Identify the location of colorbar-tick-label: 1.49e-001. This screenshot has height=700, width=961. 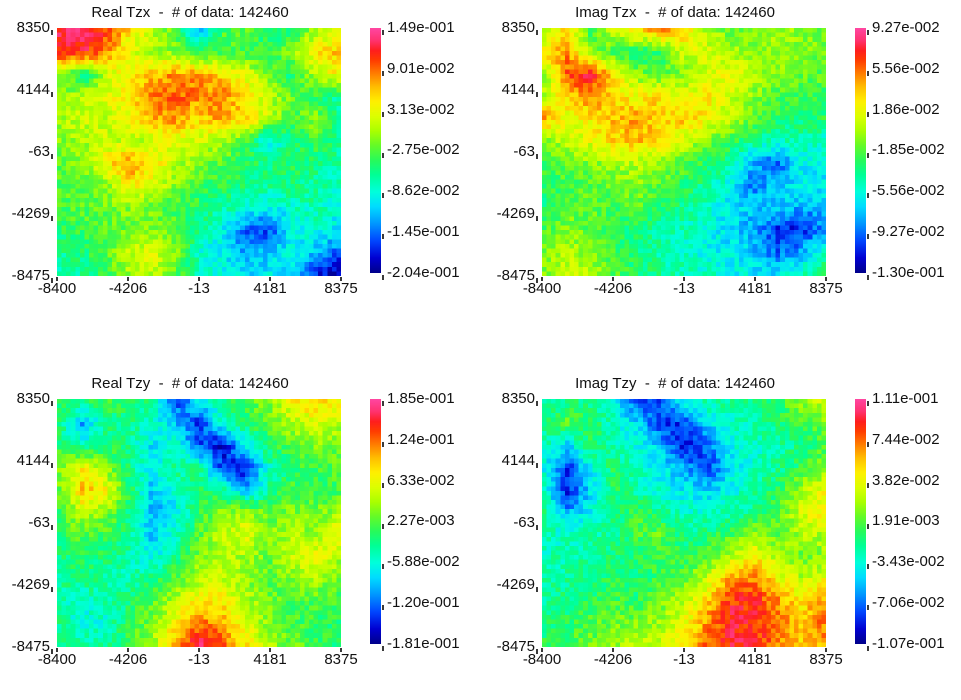
(421, 27).